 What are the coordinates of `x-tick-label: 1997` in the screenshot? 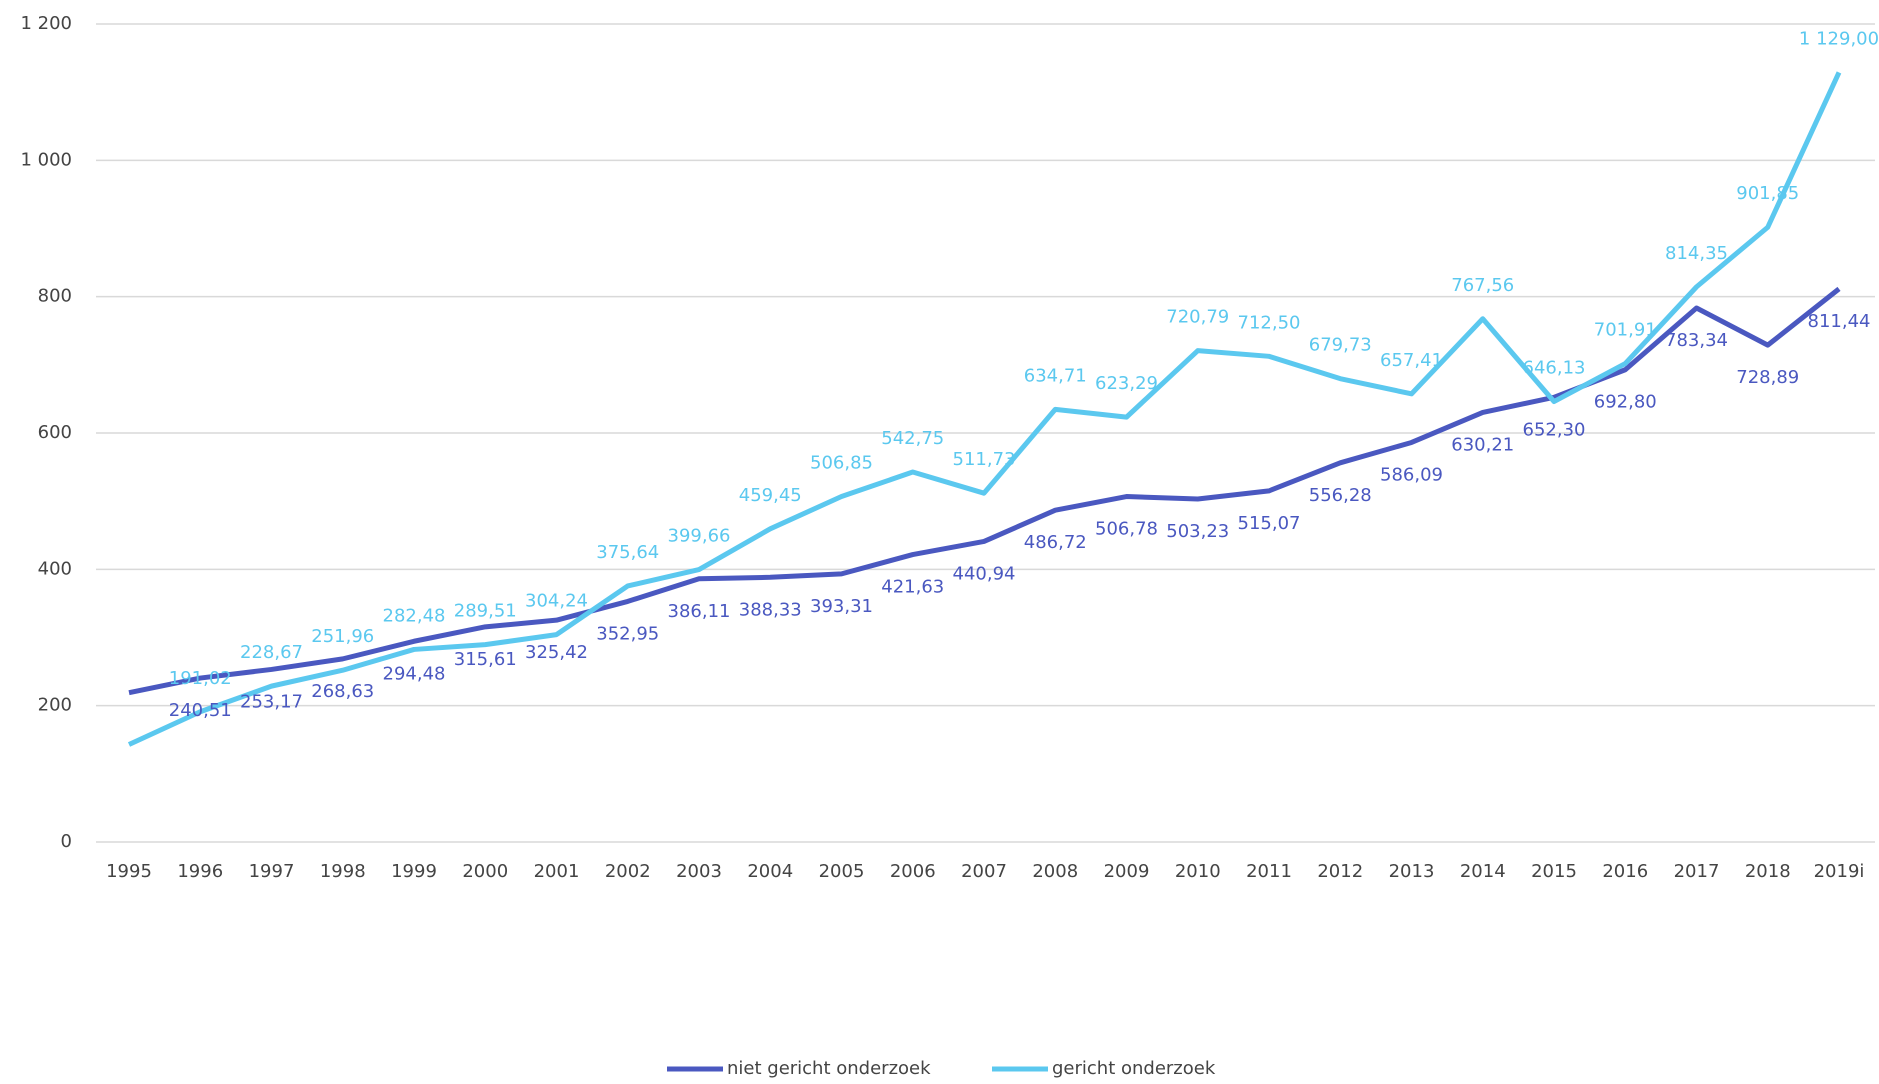 It's located at (272, 871).